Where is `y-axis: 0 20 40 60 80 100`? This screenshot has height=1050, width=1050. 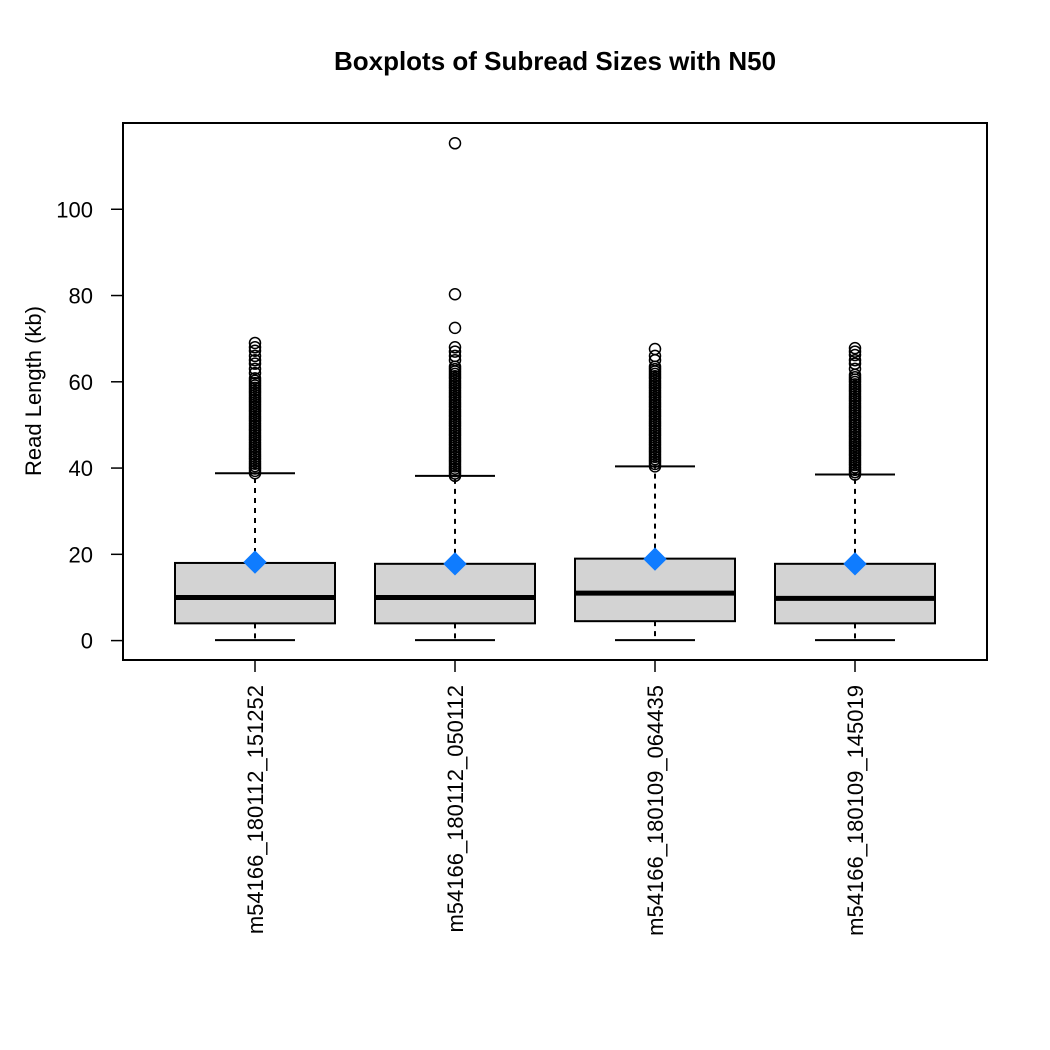
y-axis: 0 20 40 60 80 100 is located at coordinates (90, 425).